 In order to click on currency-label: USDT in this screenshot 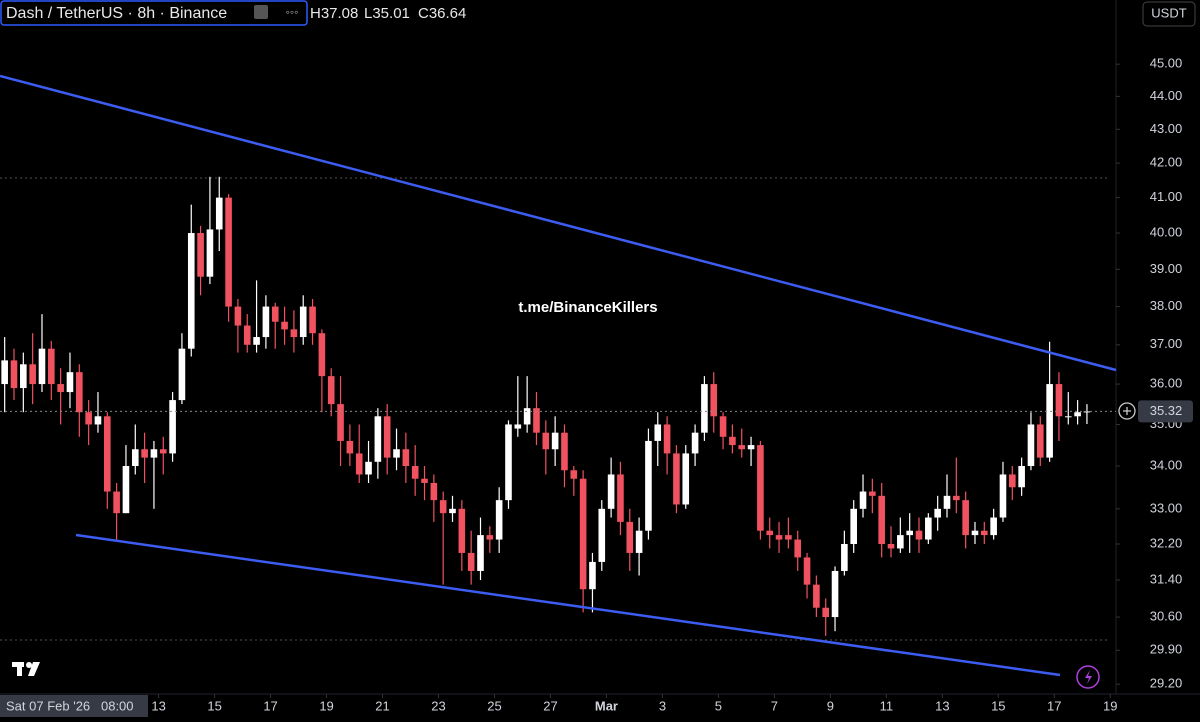, I will do `click(1168, 12)`.